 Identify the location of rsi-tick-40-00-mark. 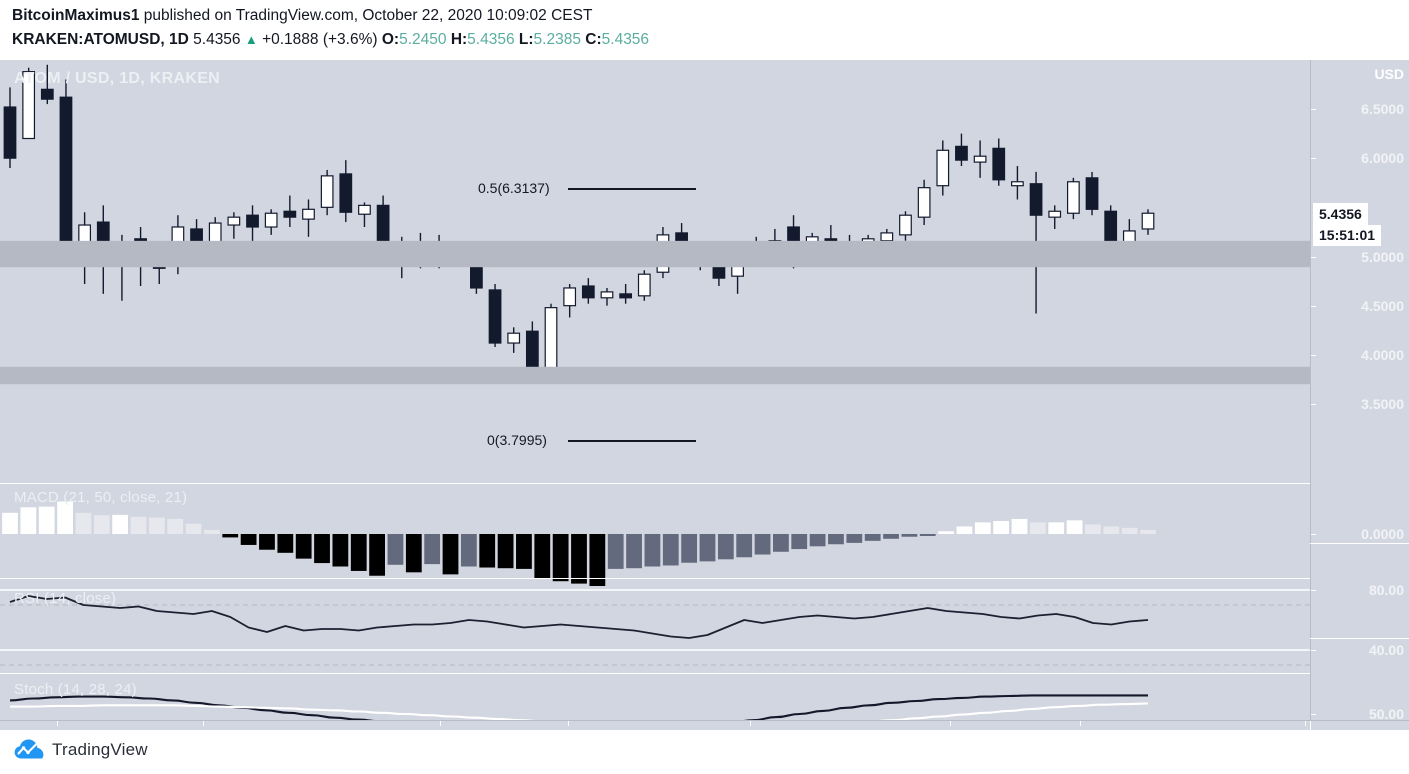
(1313, 650).